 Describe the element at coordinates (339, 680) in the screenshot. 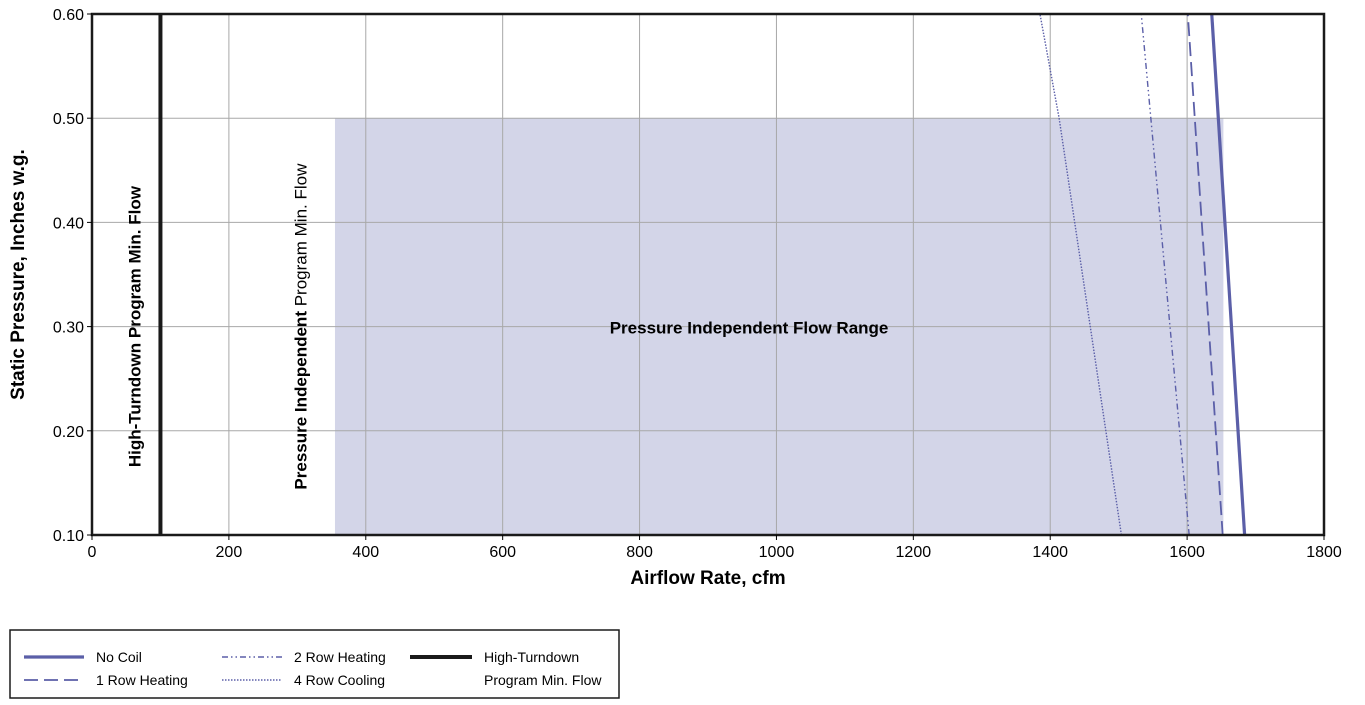

I see `legend-label: 4 Row Cooling` at that location.